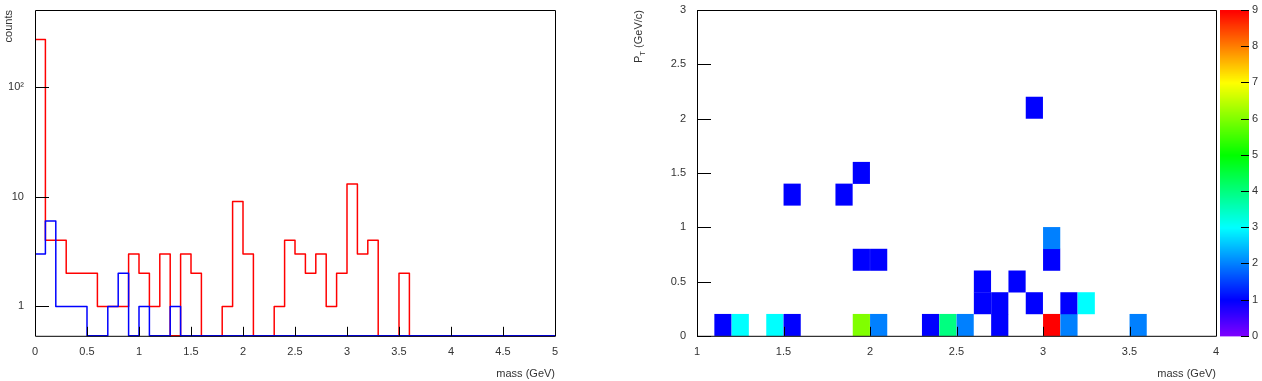 The width and height of the screenshot is (1262, 381). What do you see at coordinates (1255, 226) in the screenshot?
I see `color-bar-label: 3` at bounding box center [1255, 226].